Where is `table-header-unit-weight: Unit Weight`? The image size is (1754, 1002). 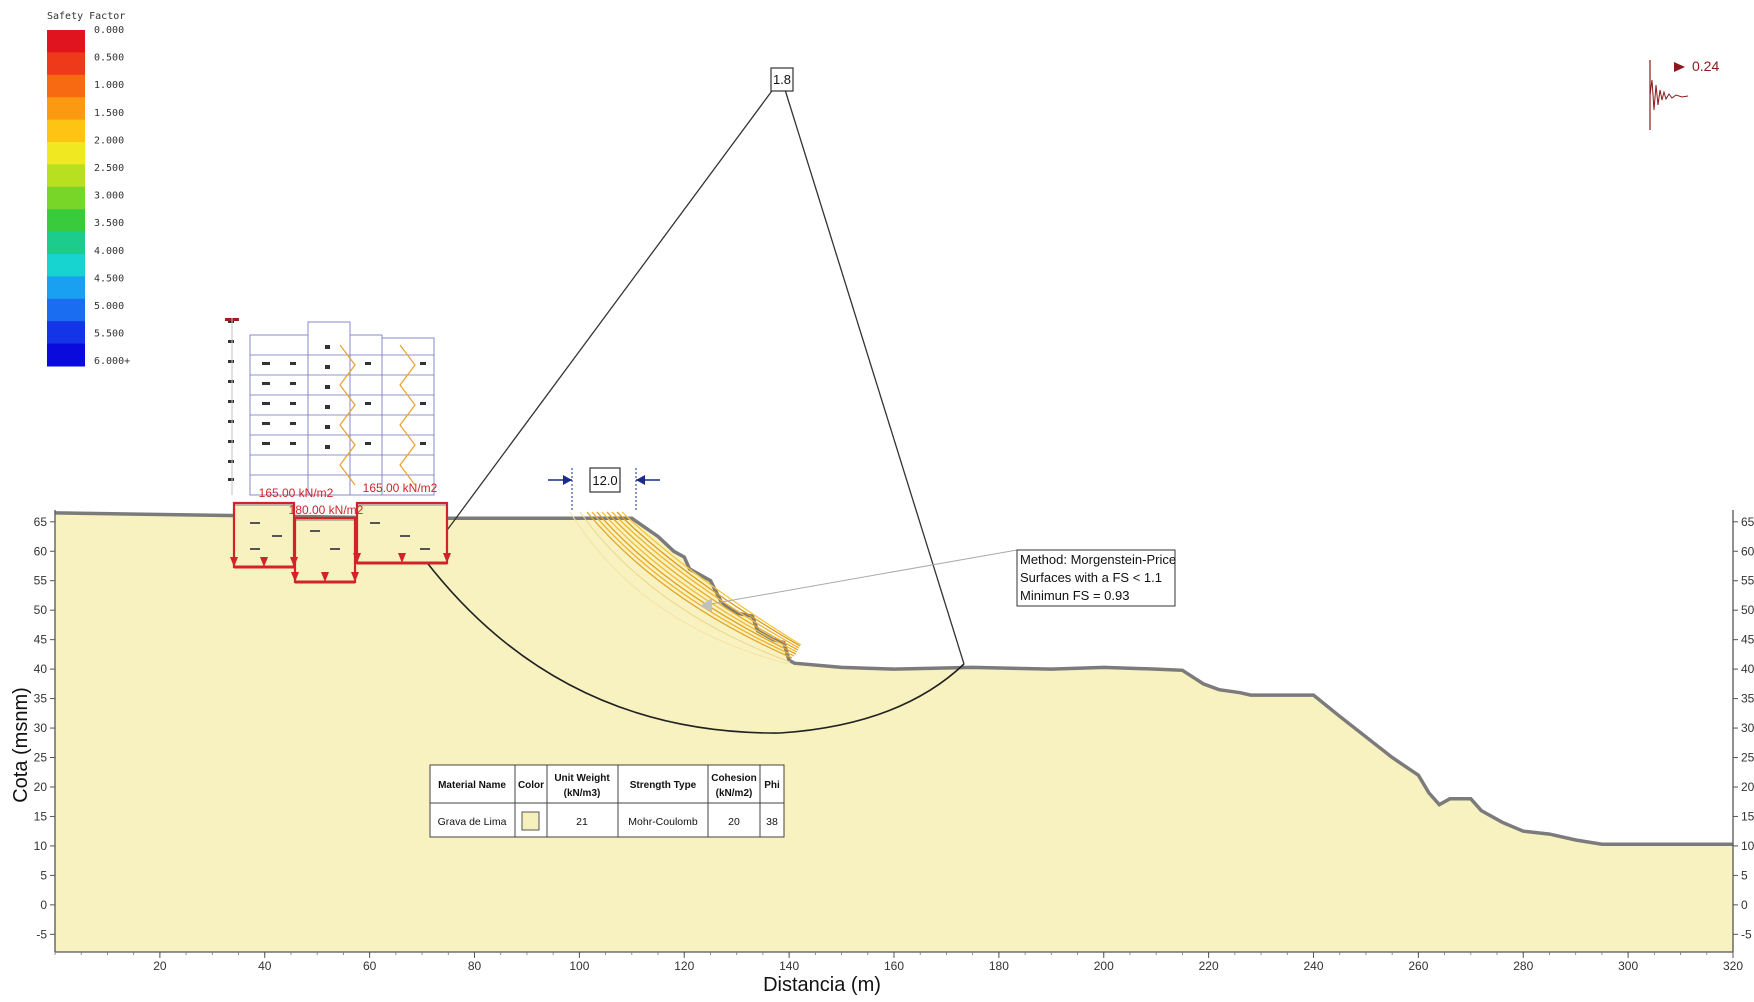
table-header-unit-weight: Unit Weight is located at coordinates (582, 778).